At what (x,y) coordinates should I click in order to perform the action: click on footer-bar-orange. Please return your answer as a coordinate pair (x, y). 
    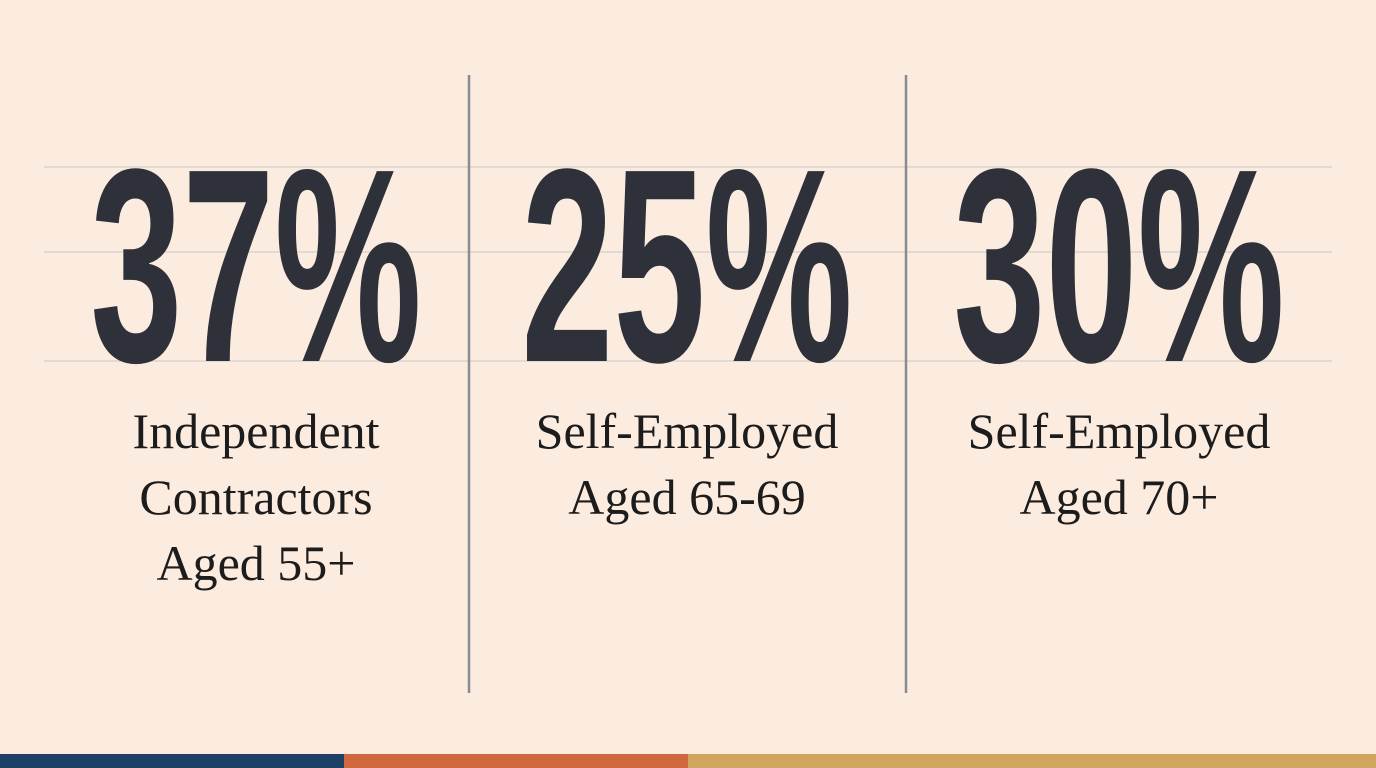
    Looking at the image, I should click on (516, 761).